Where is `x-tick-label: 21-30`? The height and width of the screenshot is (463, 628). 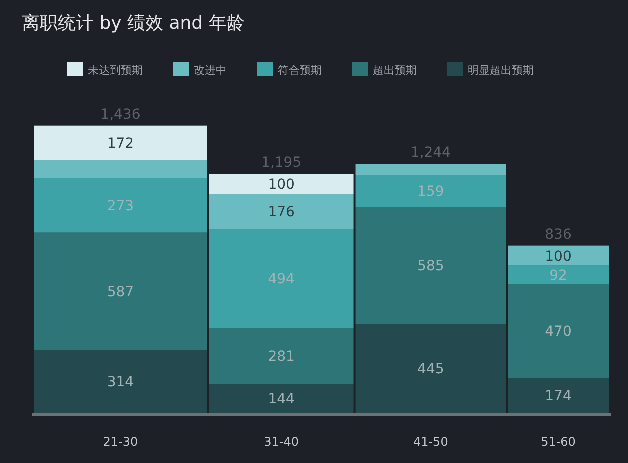 x-tick-label: 21-30 is located at coordinates (120, 442).